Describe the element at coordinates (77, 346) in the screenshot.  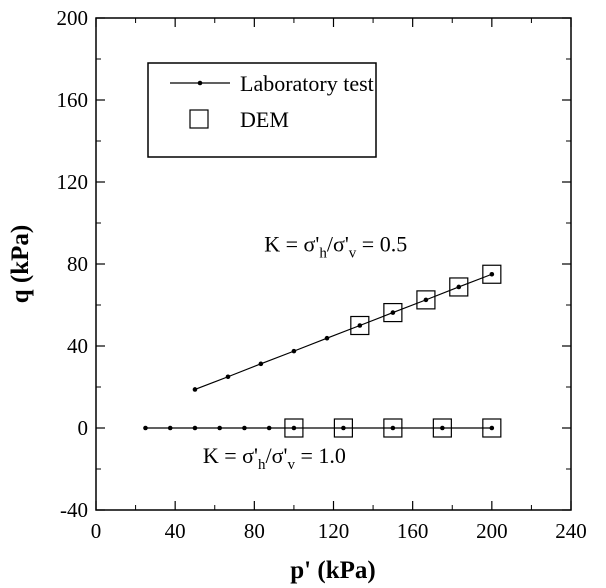
I see `y-tick-label: 40` at that location.